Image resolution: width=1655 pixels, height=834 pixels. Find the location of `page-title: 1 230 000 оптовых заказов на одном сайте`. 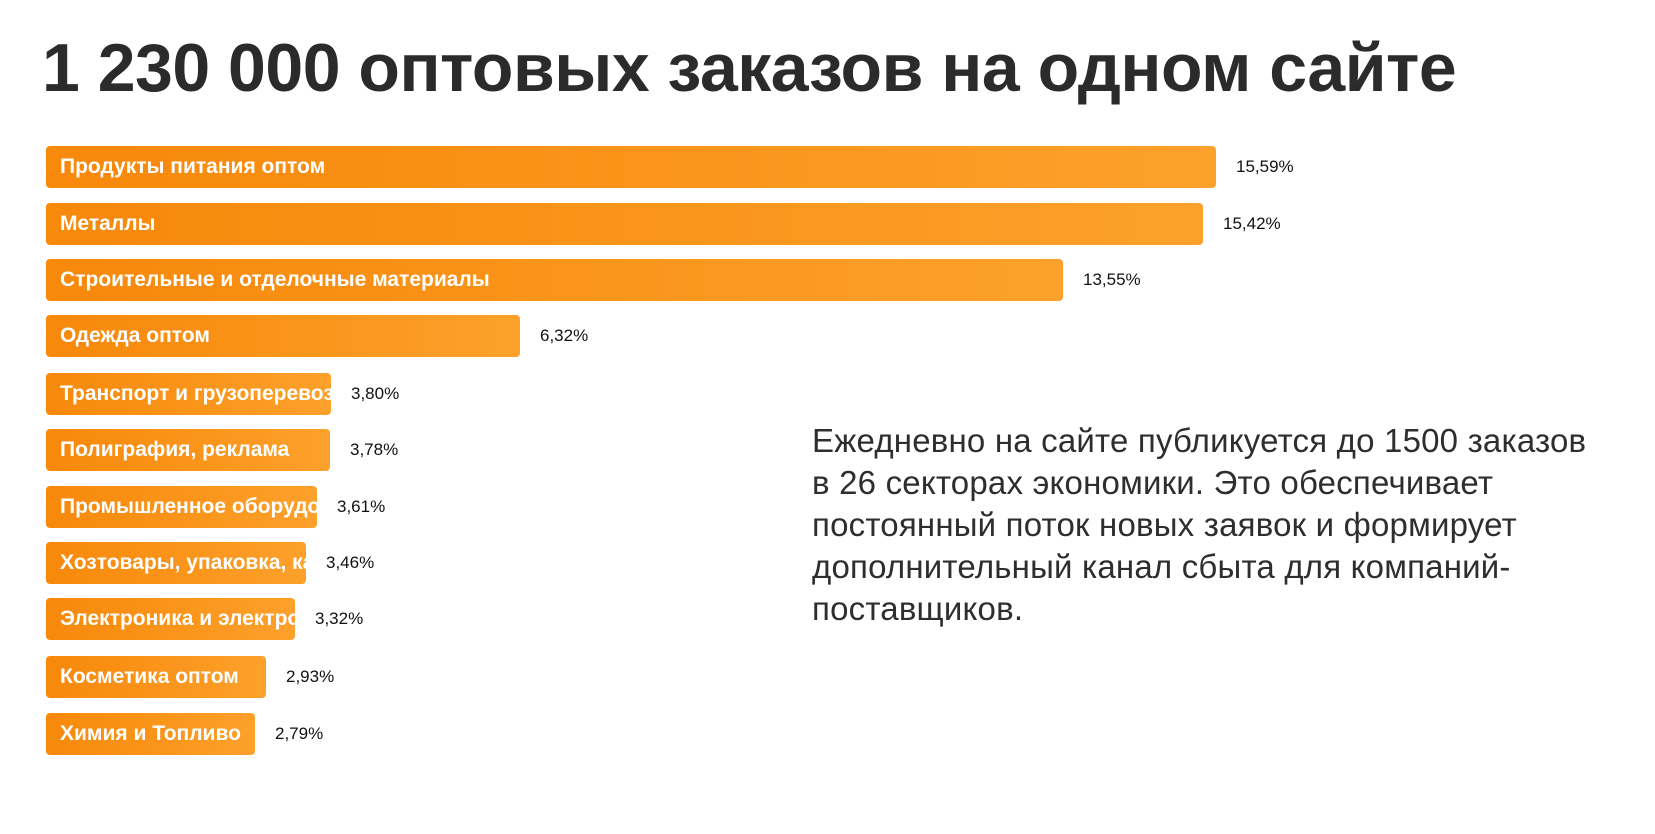

page-title: 1 230 000 оптовых заказов на одном сайте is located at coordinates (749, 68).